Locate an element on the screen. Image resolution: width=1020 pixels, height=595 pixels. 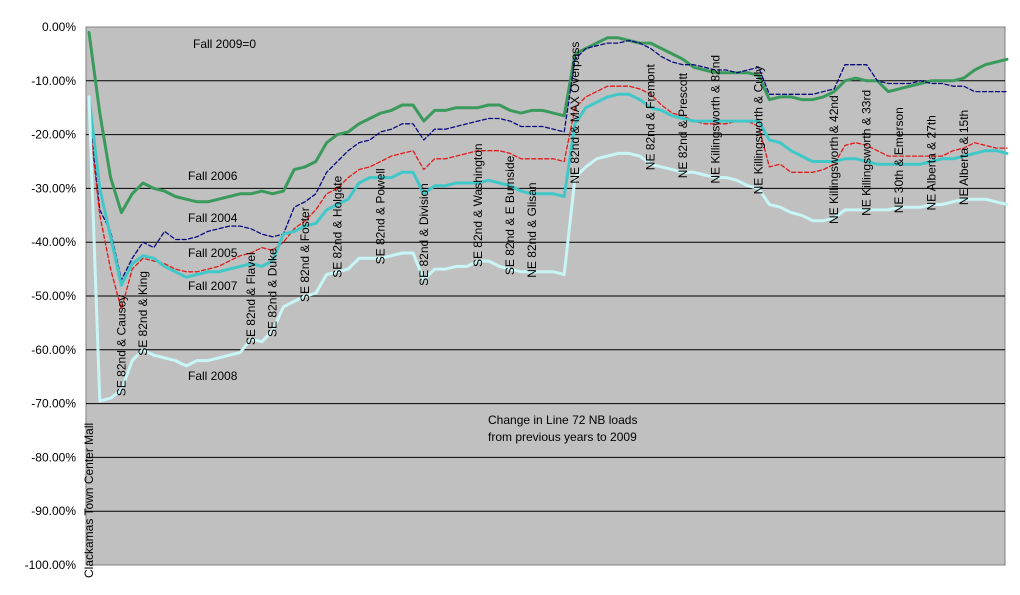
x-stop-label: NE 30th & Emerson is located at coordinates (899, 160).